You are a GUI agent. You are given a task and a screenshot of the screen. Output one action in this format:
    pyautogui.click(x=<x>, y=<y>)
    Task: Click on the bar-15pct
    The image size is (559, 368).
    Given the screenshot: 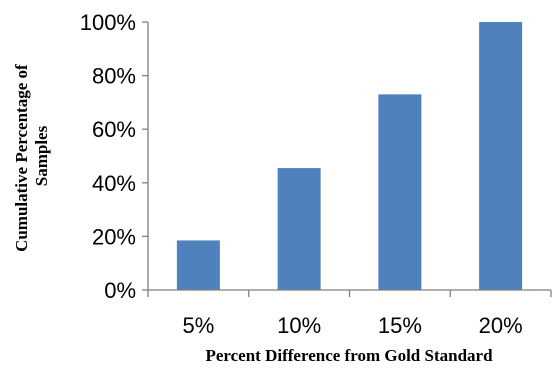 What is the action you would take?
    pyautogui.click(x=400, y=192)
    